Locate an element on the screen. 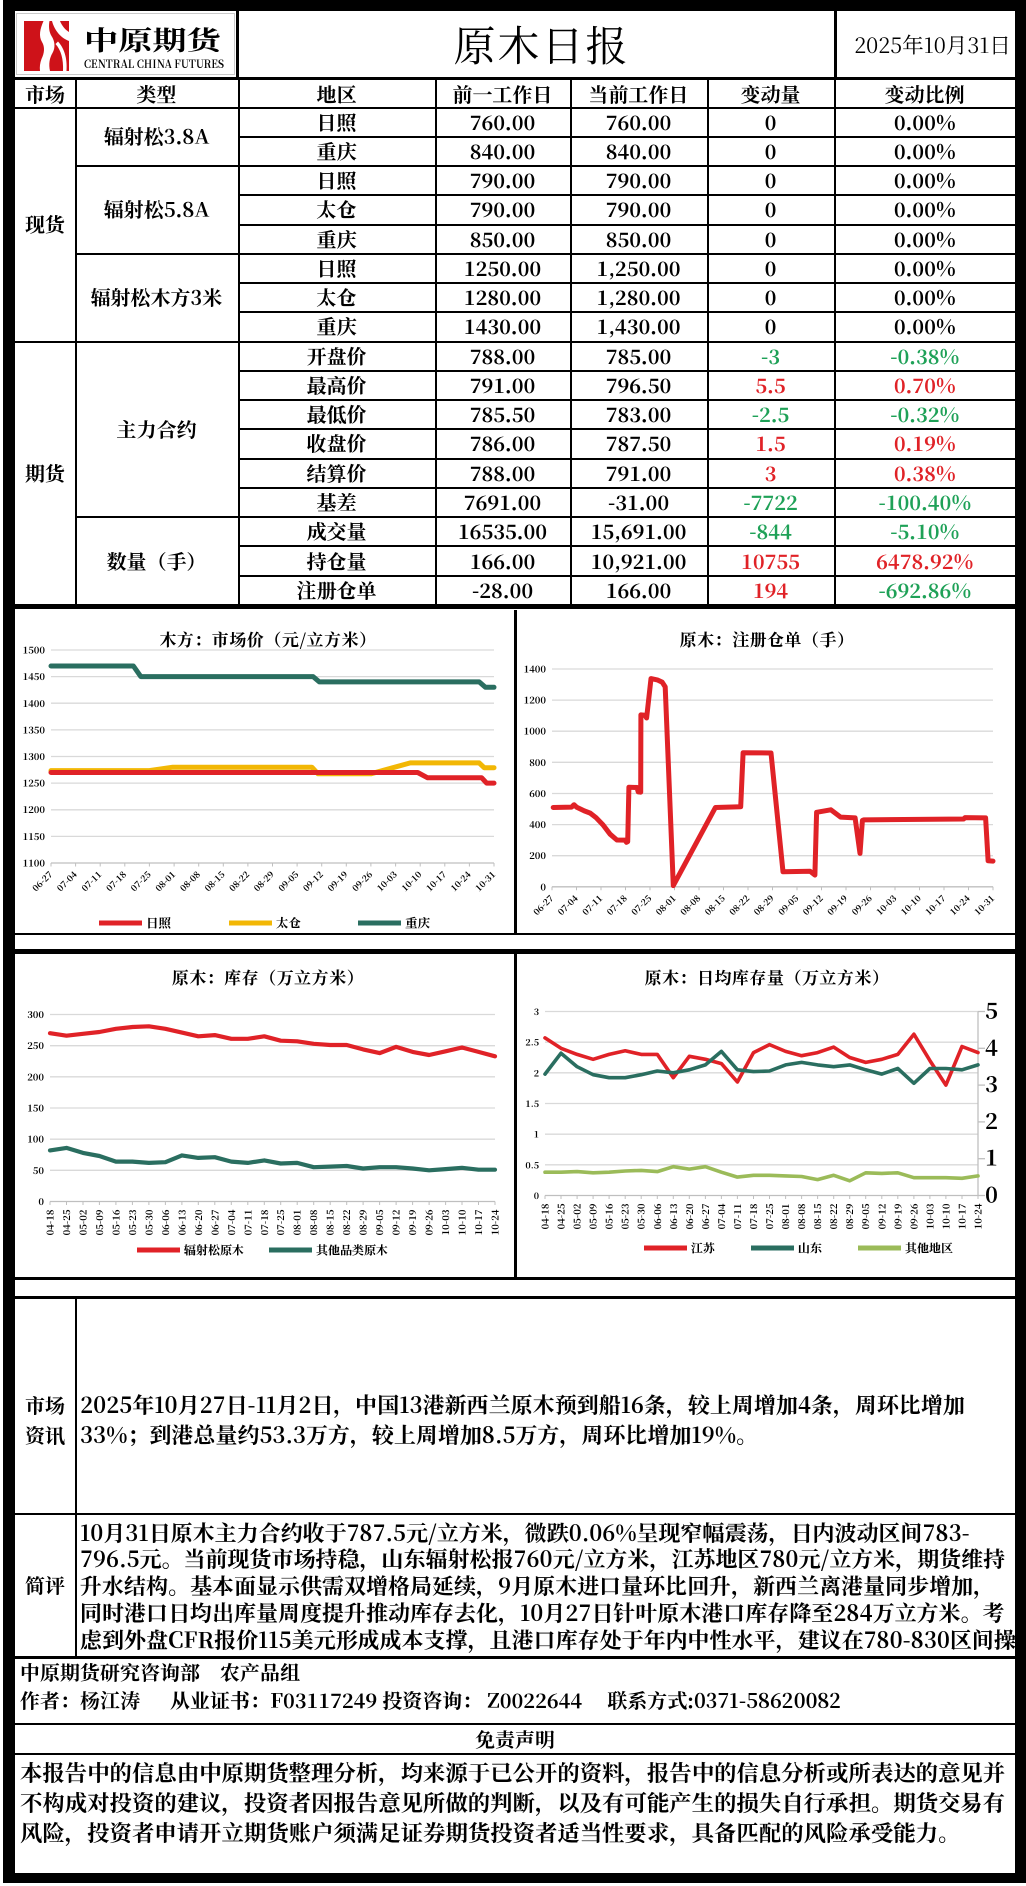 The height and width of the screenshot is (1886, 1026). svg-text: 1000 is located at coordinates (535, 731).